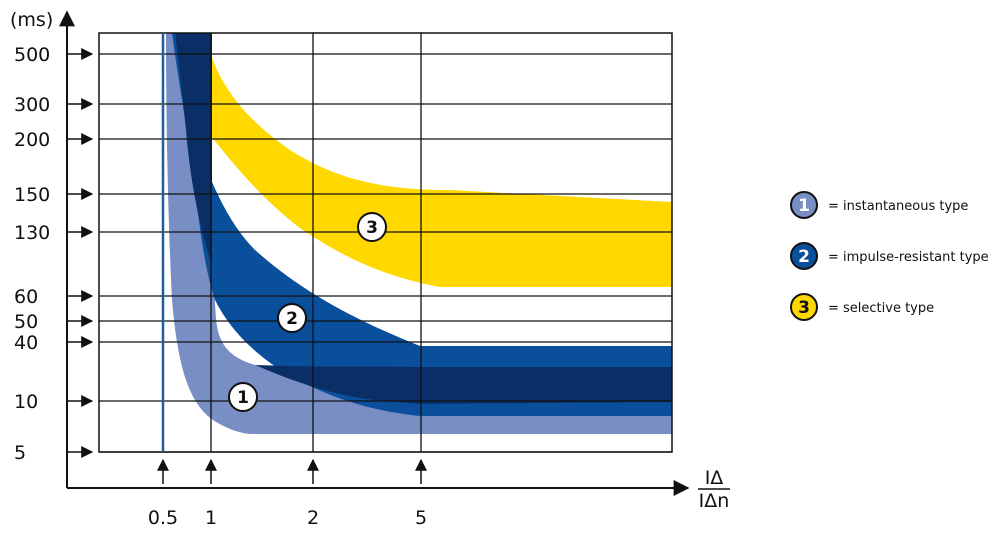 This screenshot has width=994, height=533. What do you see at coordinates (32, 195) in the screenshot?
I see `y-tick-label: 150` at bounding box center [32, 195].